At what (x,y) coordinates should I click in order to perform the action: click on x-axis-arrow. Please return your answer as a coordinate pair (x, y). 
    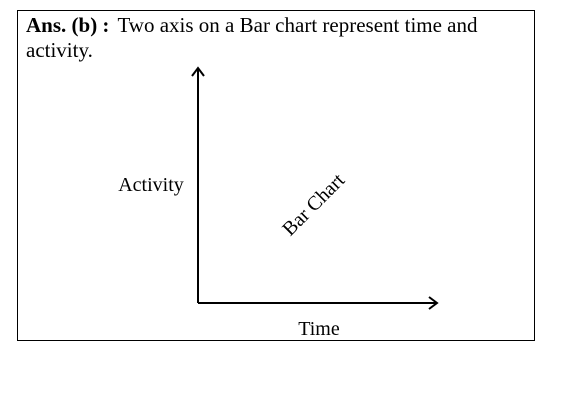
    Looking at the image, I should click on (433, 303).